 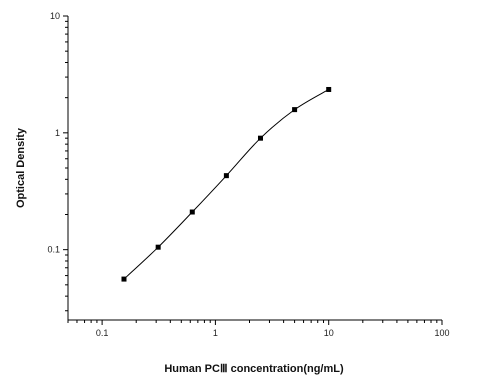 I want to click on x-tick-label: 100, so click(x=441, y=333).